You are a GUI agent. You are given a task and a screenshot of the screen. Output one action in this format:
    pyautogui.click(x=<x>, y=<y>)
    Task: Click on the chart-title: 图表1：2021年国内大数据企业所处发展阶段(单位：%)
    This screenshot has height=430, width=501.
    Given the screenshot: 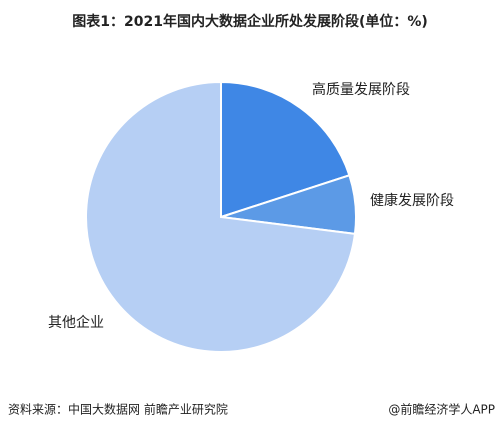 What is the action you would take?
    pyautogui.click(x=250, y=21)
    